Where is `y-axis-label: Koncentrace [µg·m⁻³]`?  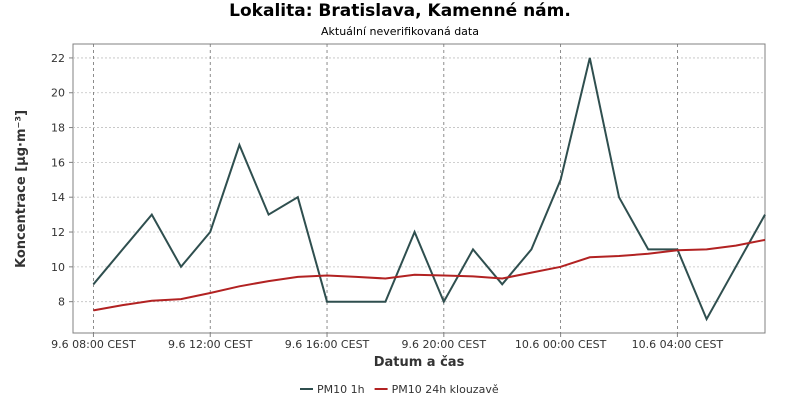 y-axis-label: Koncentrace [µg·m⁻³] is located at coordinates (21, 189).